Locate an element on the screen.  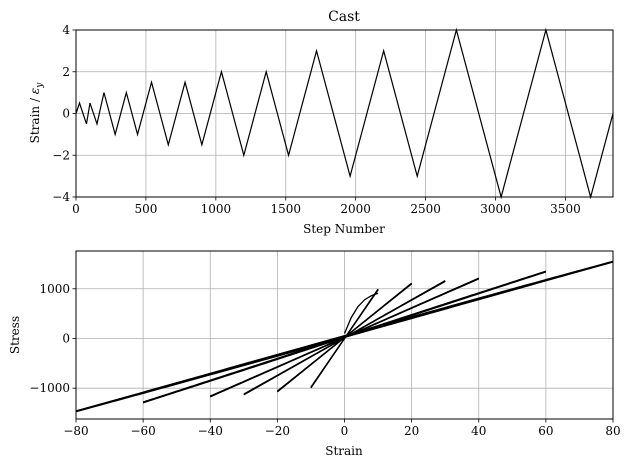
x-tick-label: 1500 is located at coordinates (285, 209).